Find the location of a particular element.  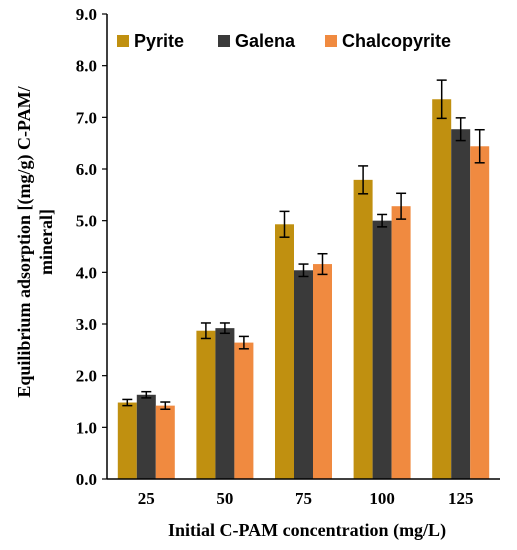

y-tick-label: 8.0 is located at coordinates (86, 66).